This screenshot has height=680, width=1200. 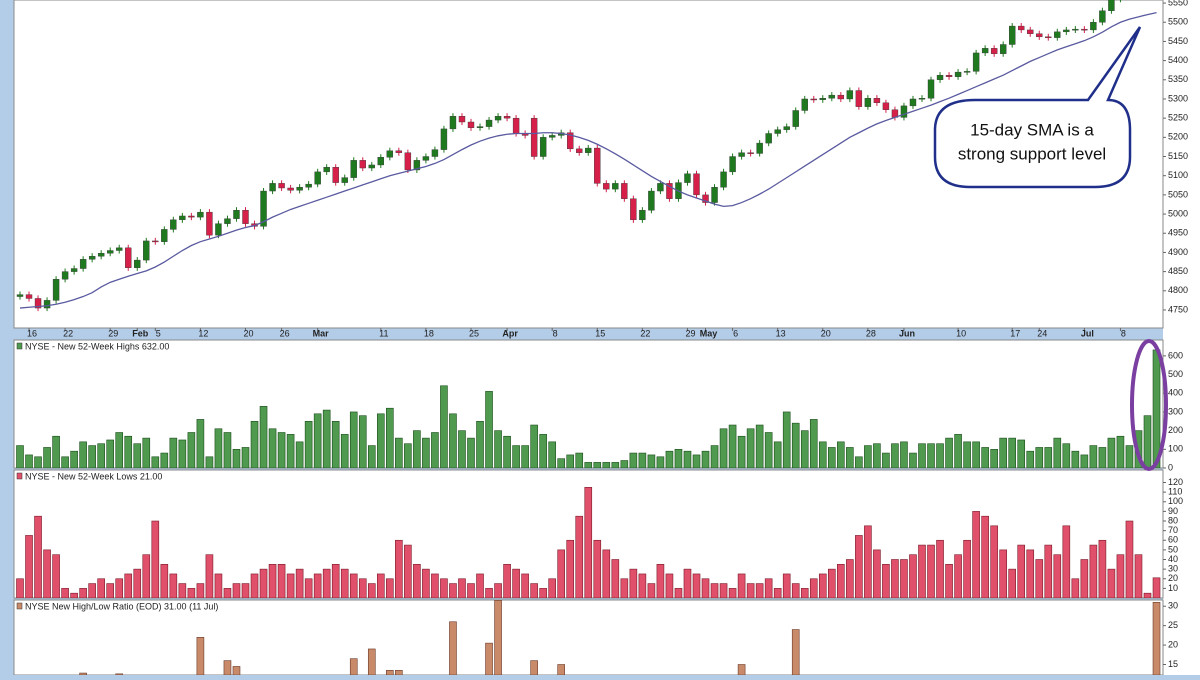 I want to click on y-tick-label: 4750, so click(x=1178, y=309).